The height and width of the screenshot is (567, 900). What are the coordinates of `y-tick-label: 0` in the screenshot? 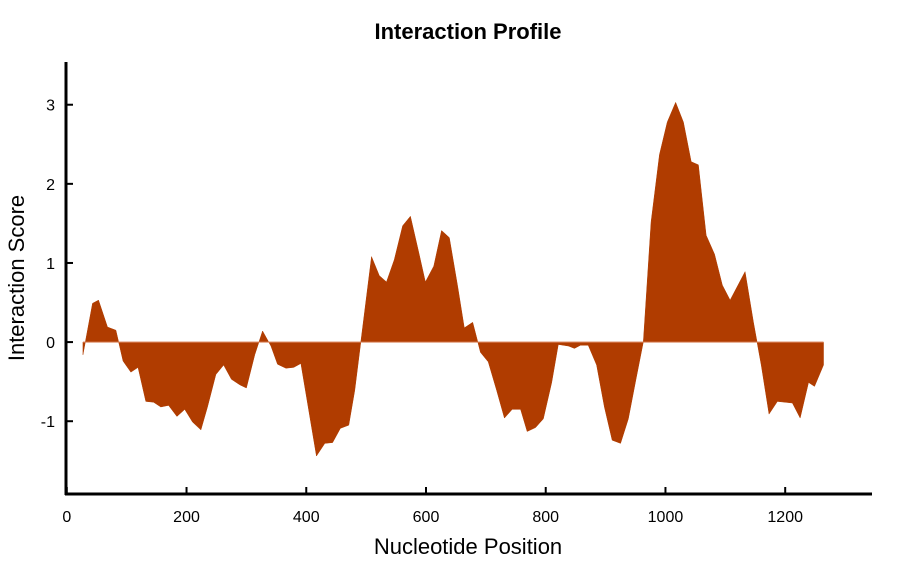 It's located at (50, 343).